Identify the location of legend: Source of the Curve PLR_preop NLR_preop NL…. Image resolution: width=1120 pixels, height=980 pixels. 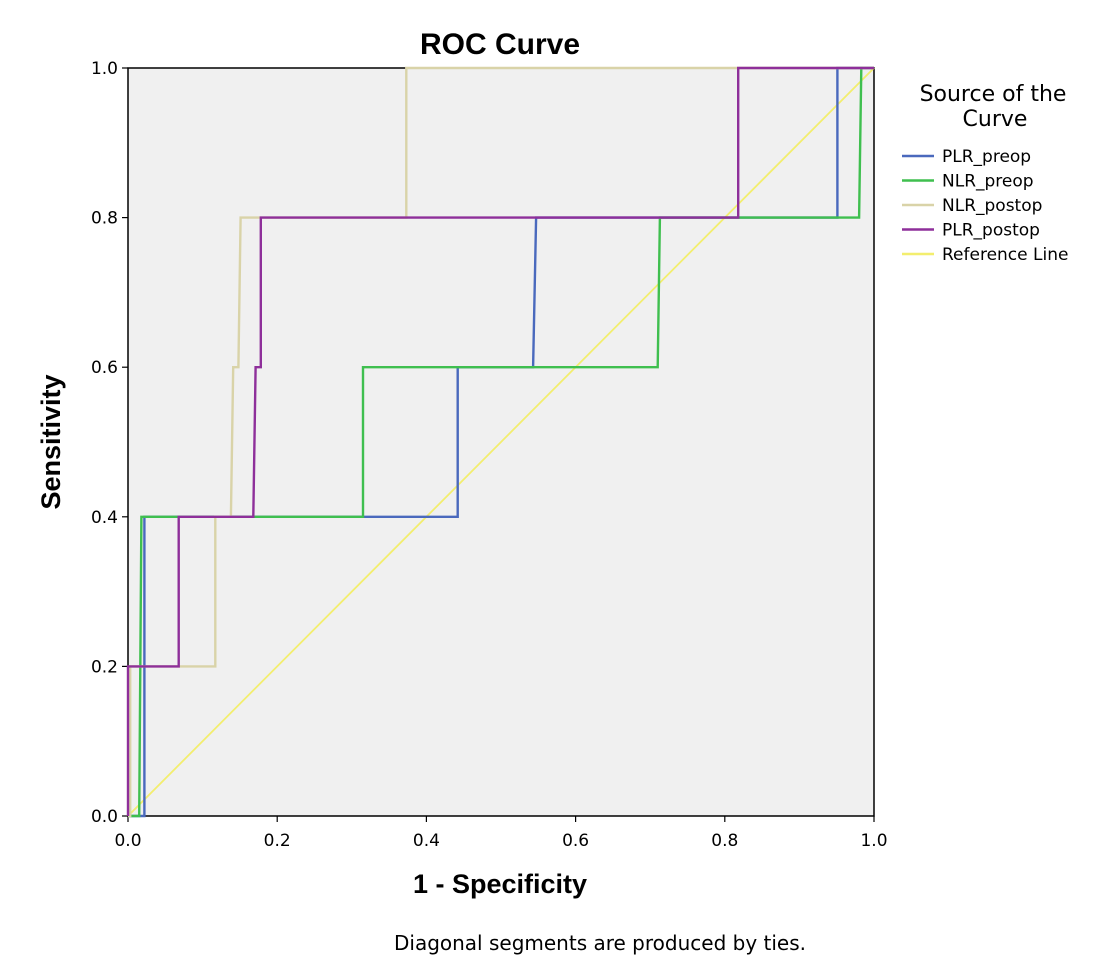
(985, 173).